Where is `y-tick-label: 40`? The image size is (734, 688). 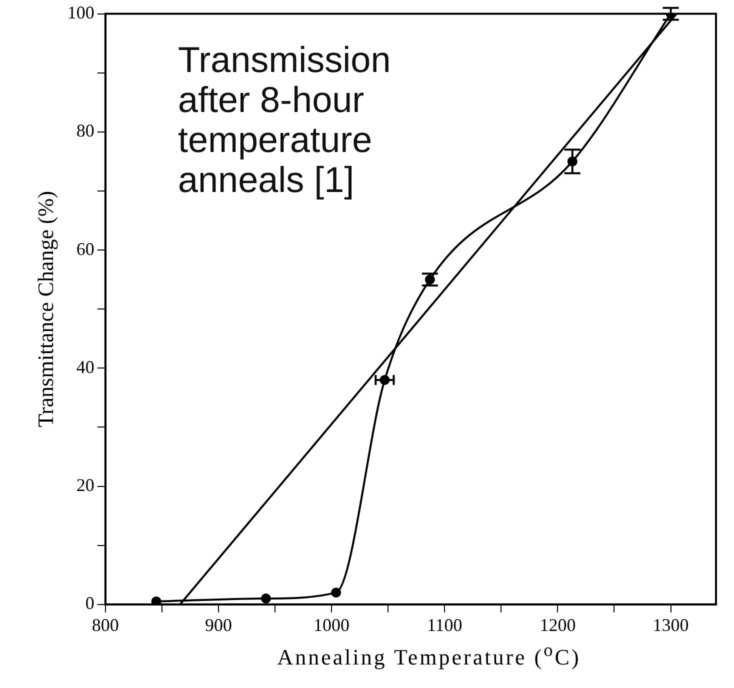
y-tick-label: 40 is located at coordinates (85, 366).